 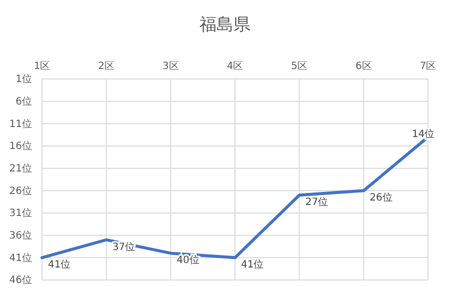 I want to click on y-tick-label: 16位, so click(x=20, y=146).